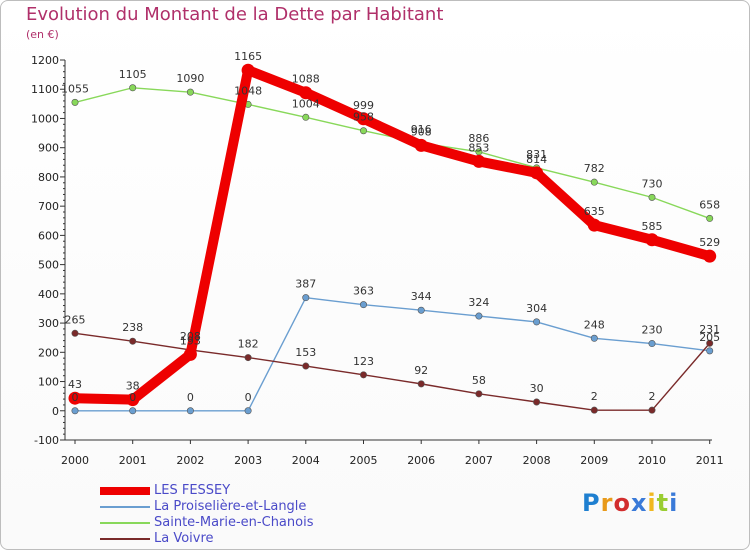  What do you see at coordinates (42, 34) in the screenshot?
I see `chart-unit-label: (en €)` at bounding box center [42, 34].